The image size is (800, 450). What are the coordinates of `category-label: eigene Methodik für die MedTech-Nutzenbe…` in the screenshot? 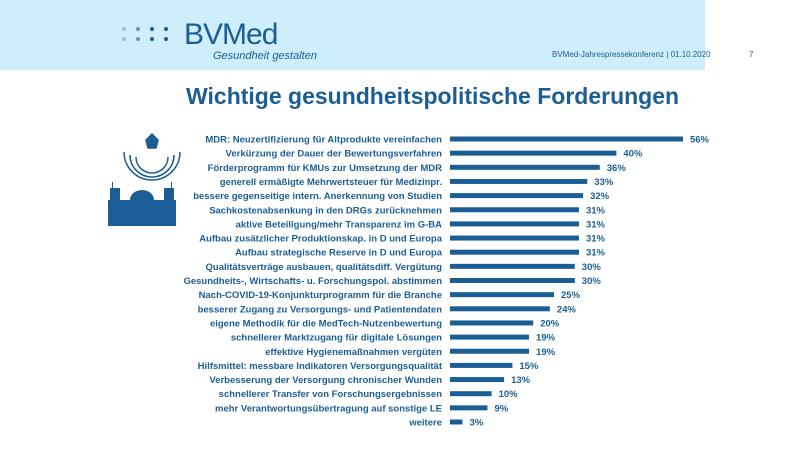 It's located at (326, 323).